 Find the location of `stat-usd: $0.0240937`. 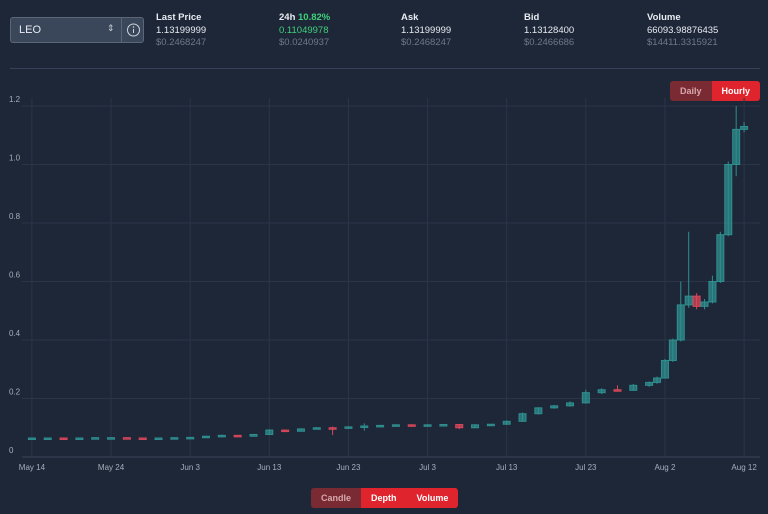

stat-usd: $0.0240937 is located at coordinates (304, 42).